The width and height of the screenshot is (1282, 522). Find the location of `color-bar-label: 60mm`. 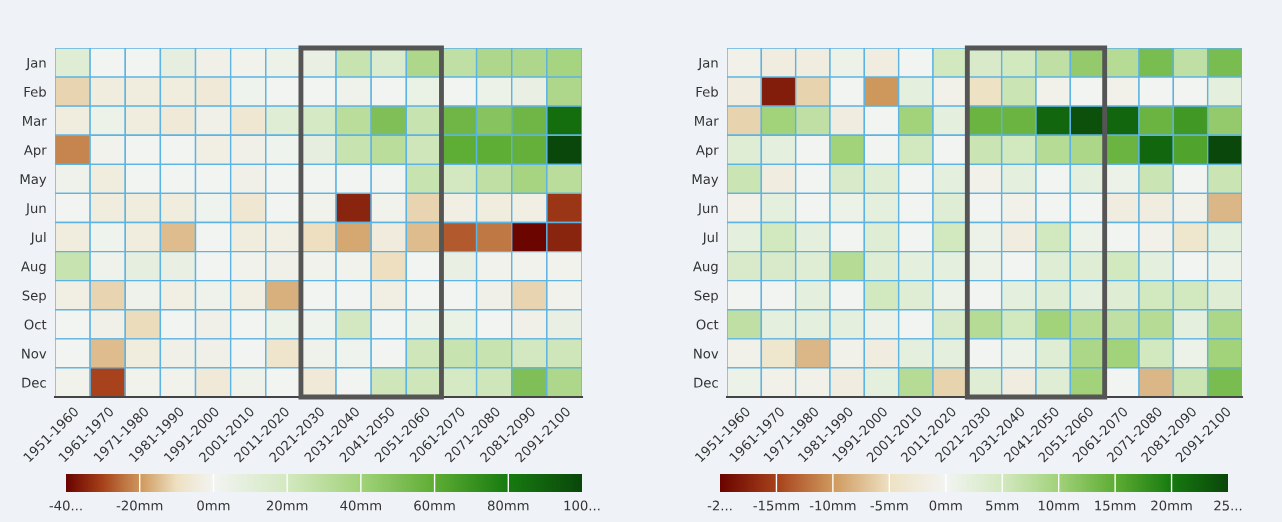

color-bar-label: 60mm is located at coordinates (434, 505).